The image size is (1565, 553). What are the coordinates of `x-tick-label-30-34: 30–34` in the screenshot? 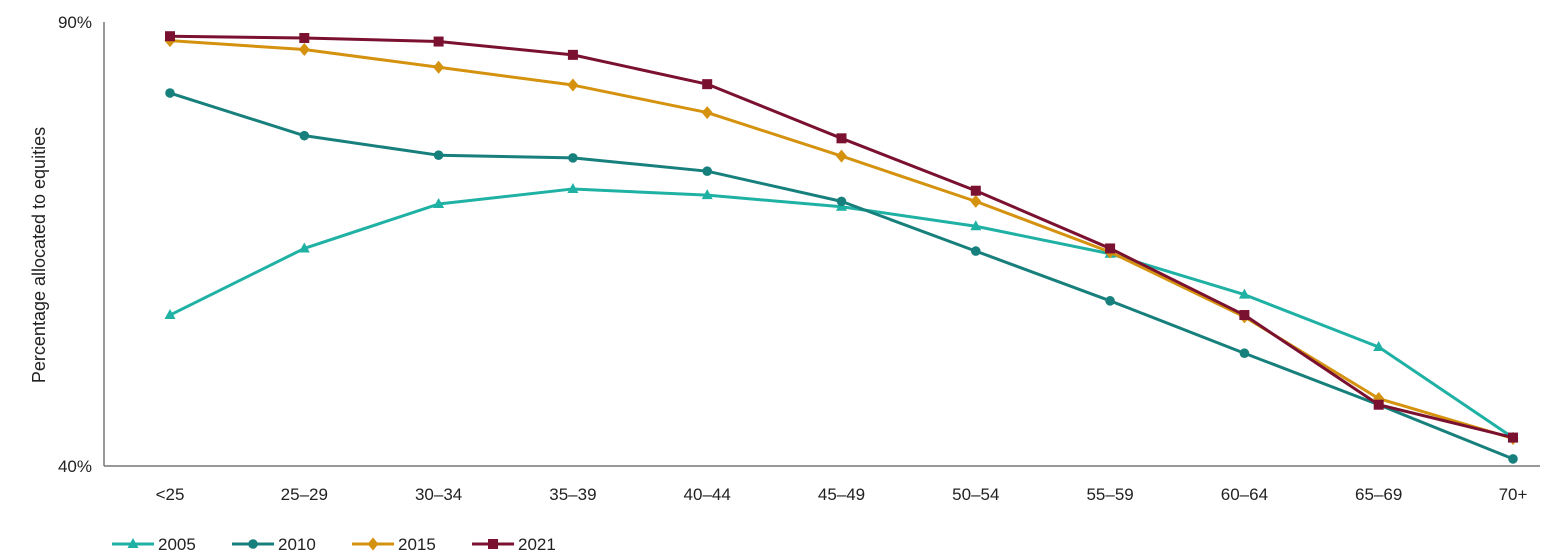 It's located at (438, 494).